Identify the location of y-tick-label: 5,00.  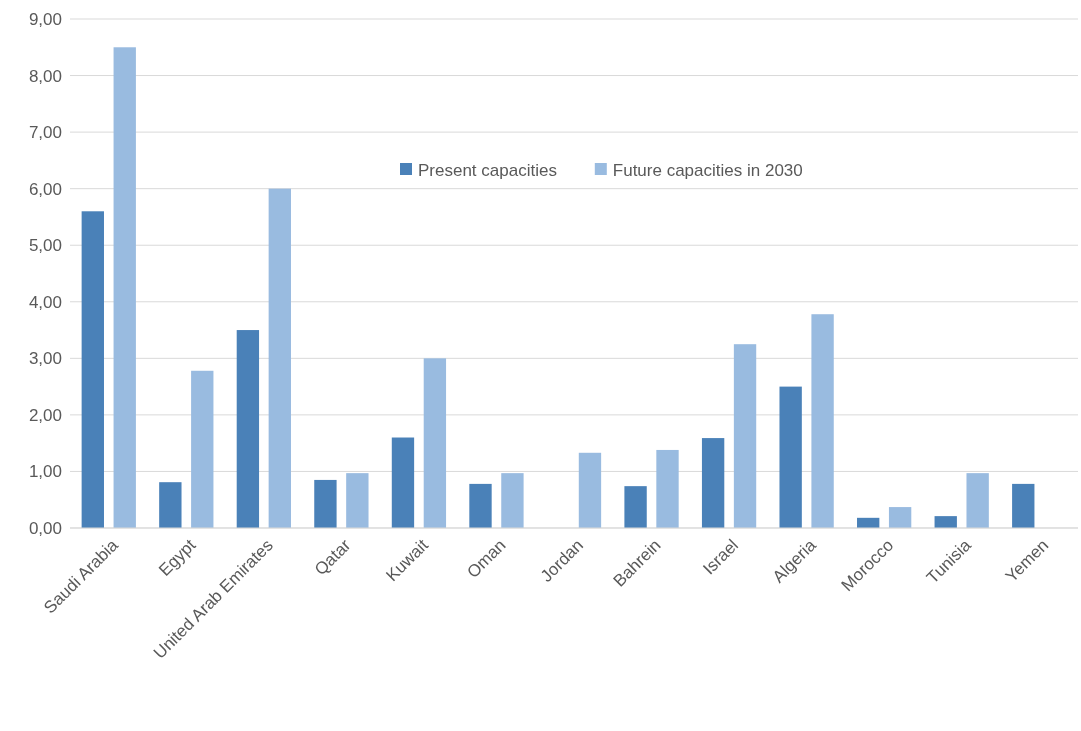
(45, 246).